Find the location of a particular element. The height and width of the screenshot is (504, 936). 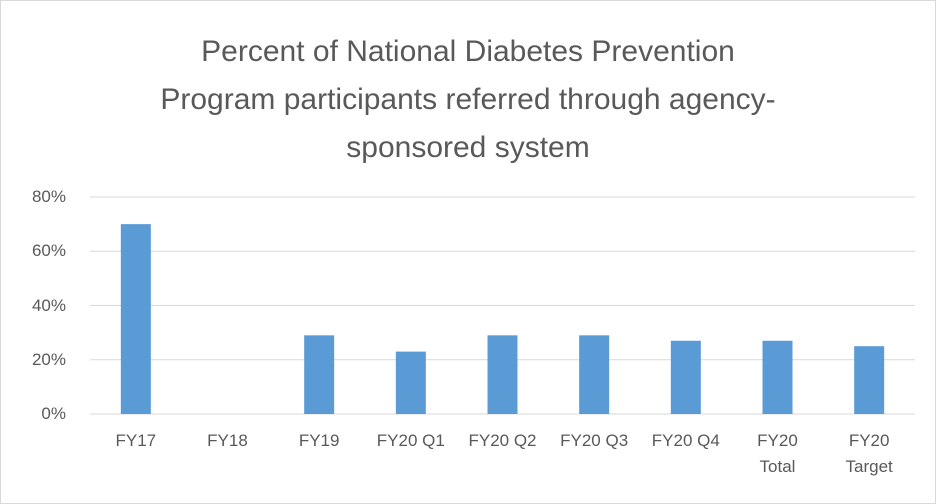

x-tick-label: FY18 is located at coordinates (227, 440).